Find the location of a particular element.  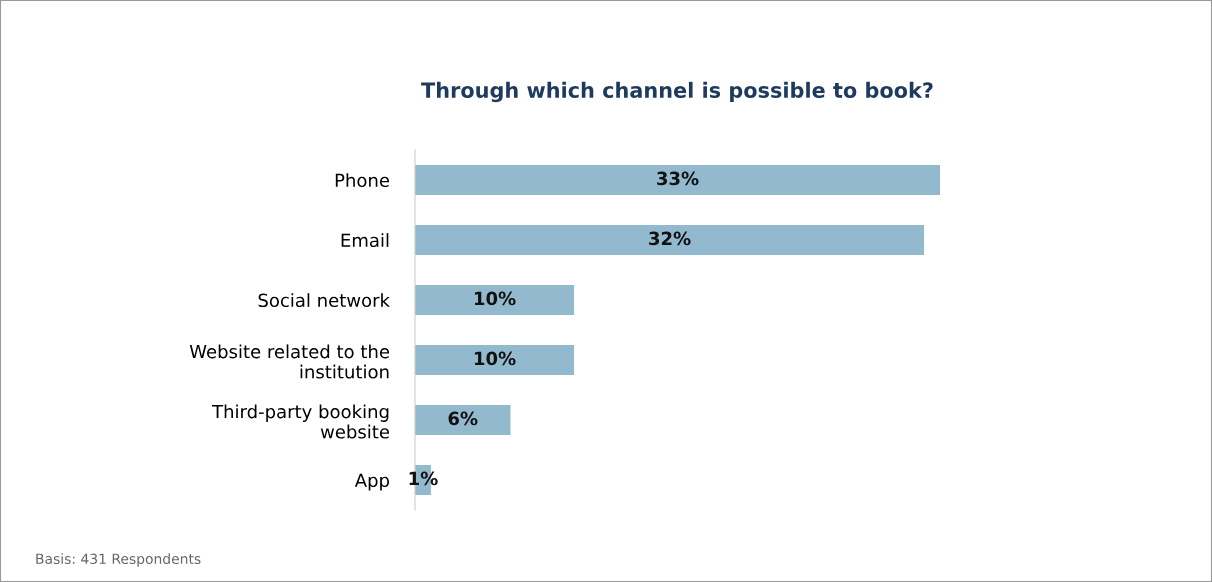

y-tick-label: Third-party booking website is located at coordinates (300, 421).